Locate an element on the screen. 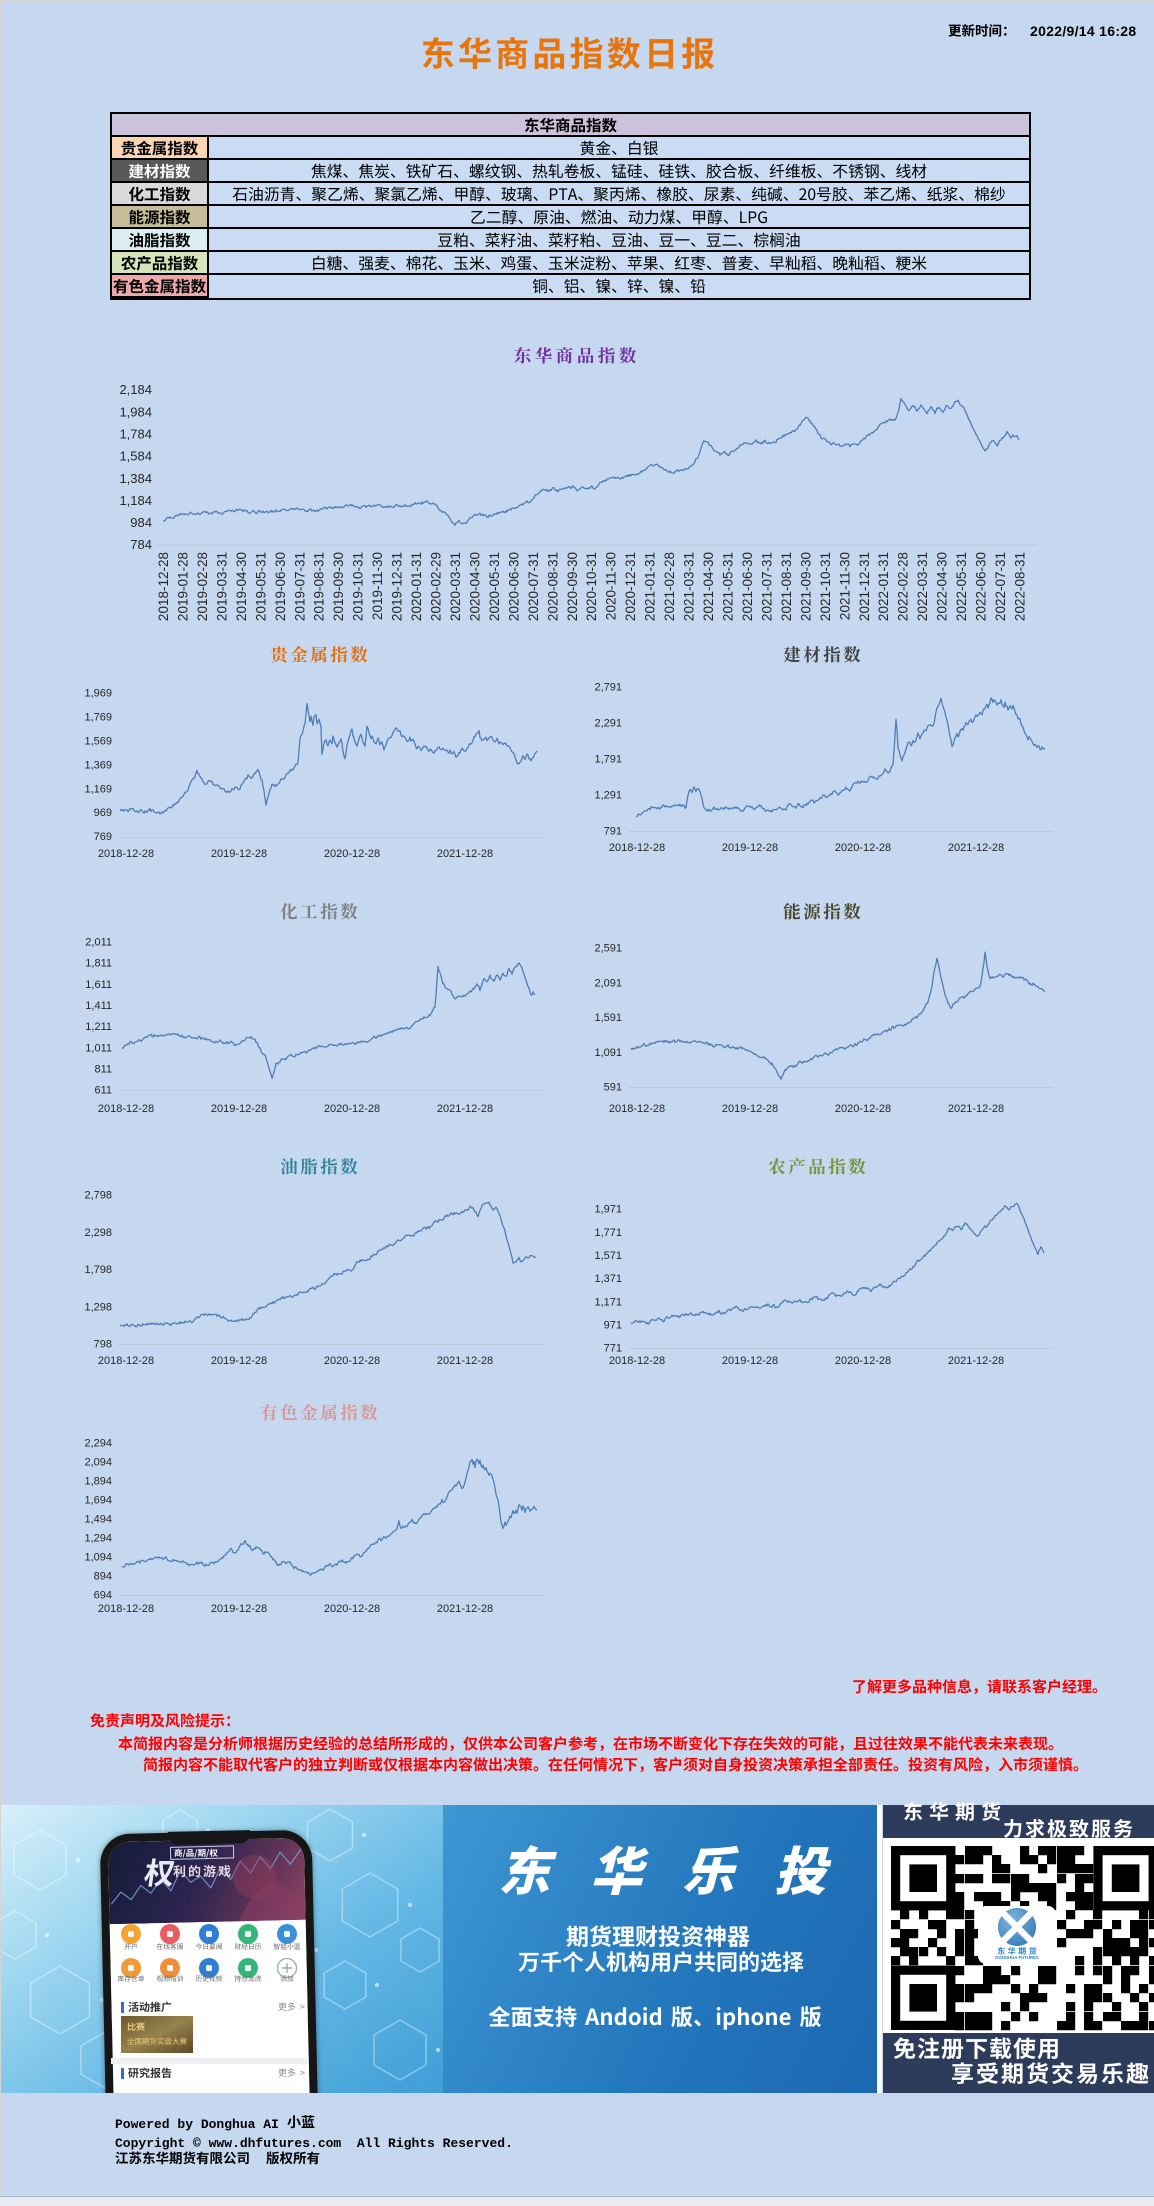  svg-text: 2019-03-31 is located at coordinates (221, 586).